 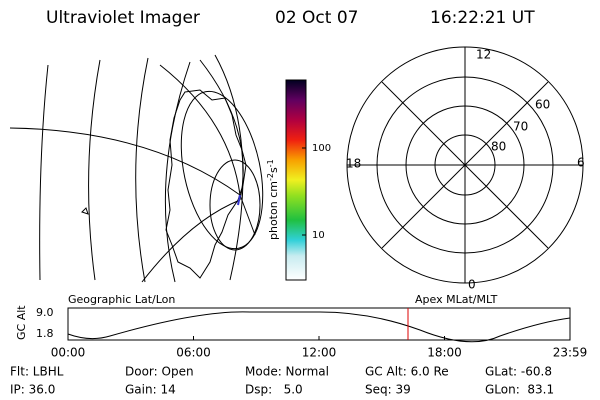 I want to click on orbit-y-label: GC Alt, so click(x=21, y=322).